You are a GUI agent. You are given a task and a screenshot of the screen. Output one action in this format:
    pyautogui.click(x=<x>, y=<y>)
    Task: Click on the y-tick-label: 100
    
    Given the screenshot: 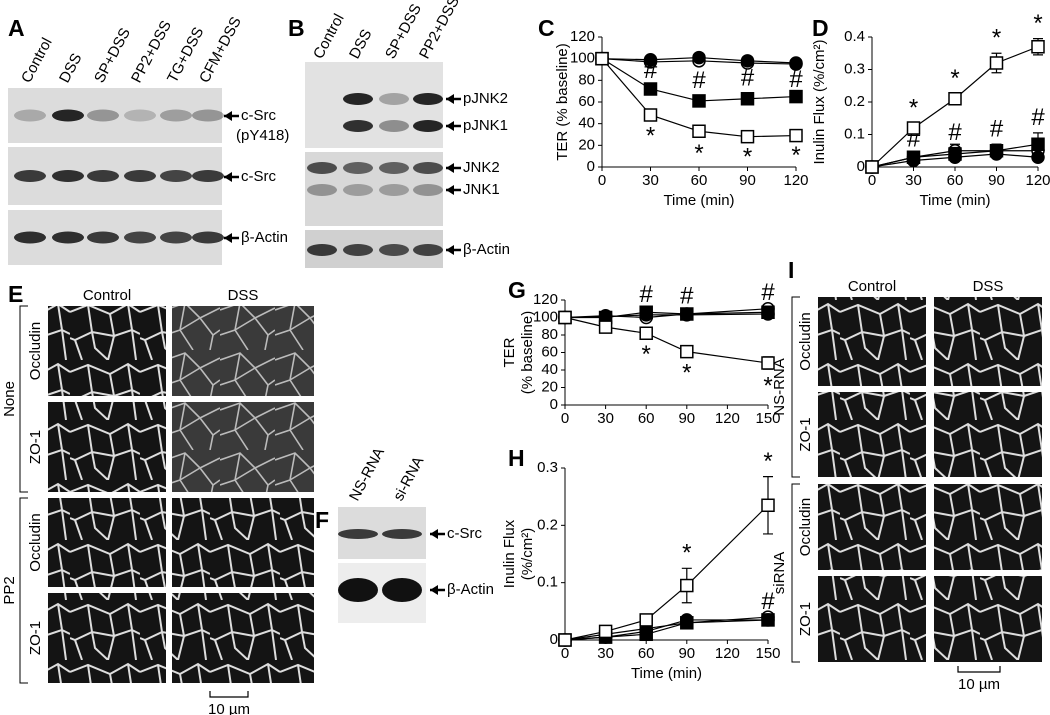 What is the action you would take?
    pyautogui.click(x=582, y=58)
    